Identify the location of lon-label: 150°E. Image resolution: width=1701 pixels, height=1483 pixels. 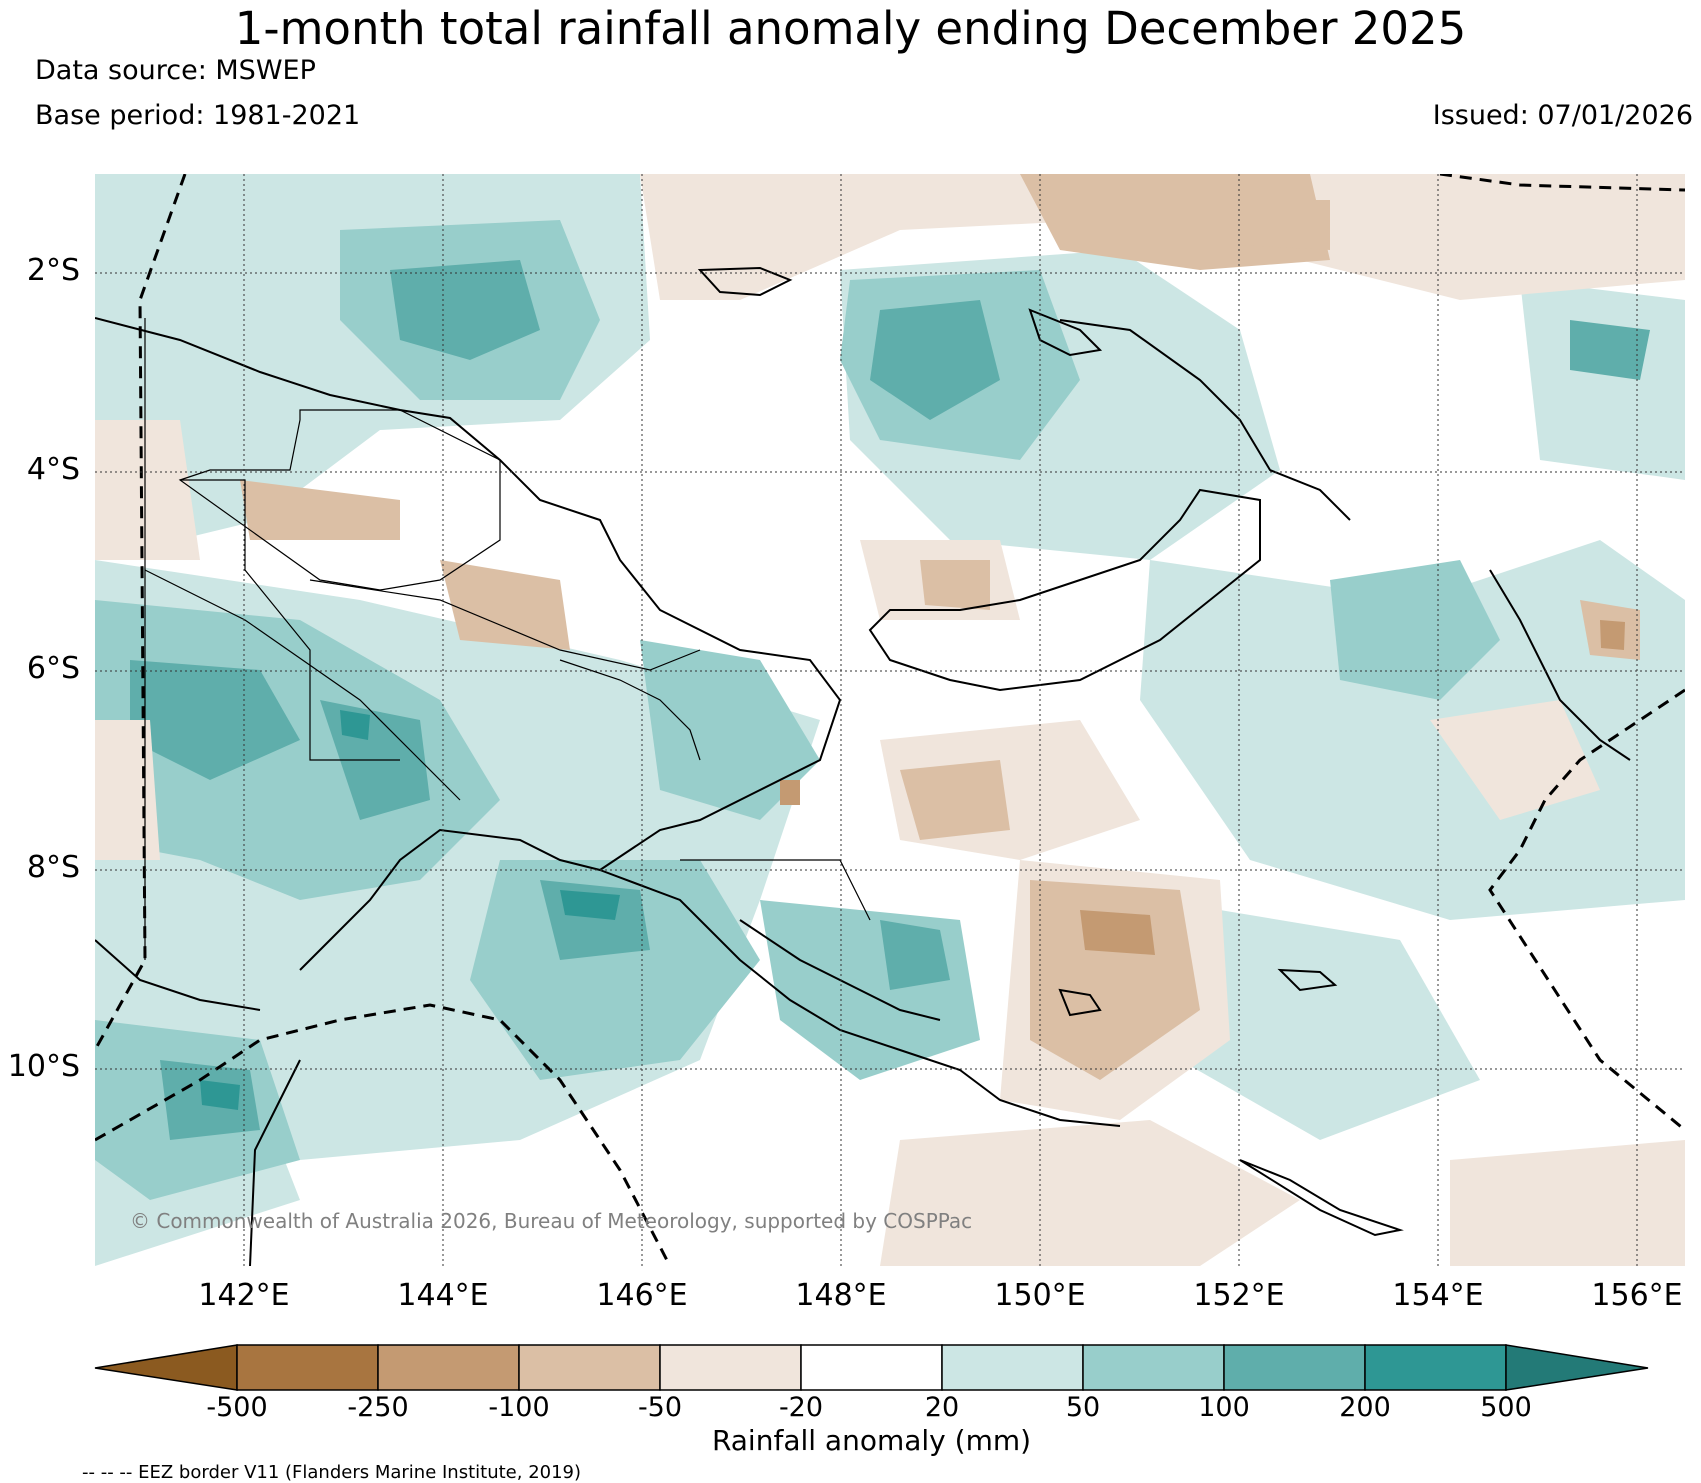
(1040, 1295).